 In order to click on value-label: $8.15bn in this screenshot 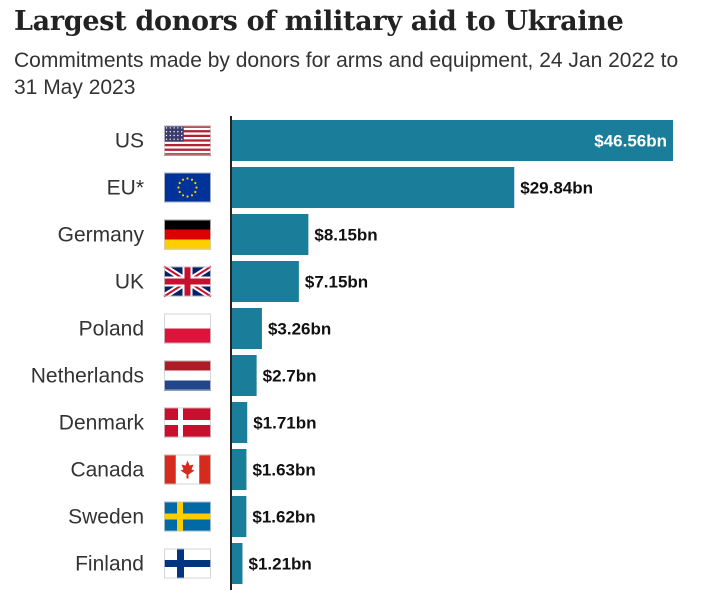, I will do `click(345, 235)`.